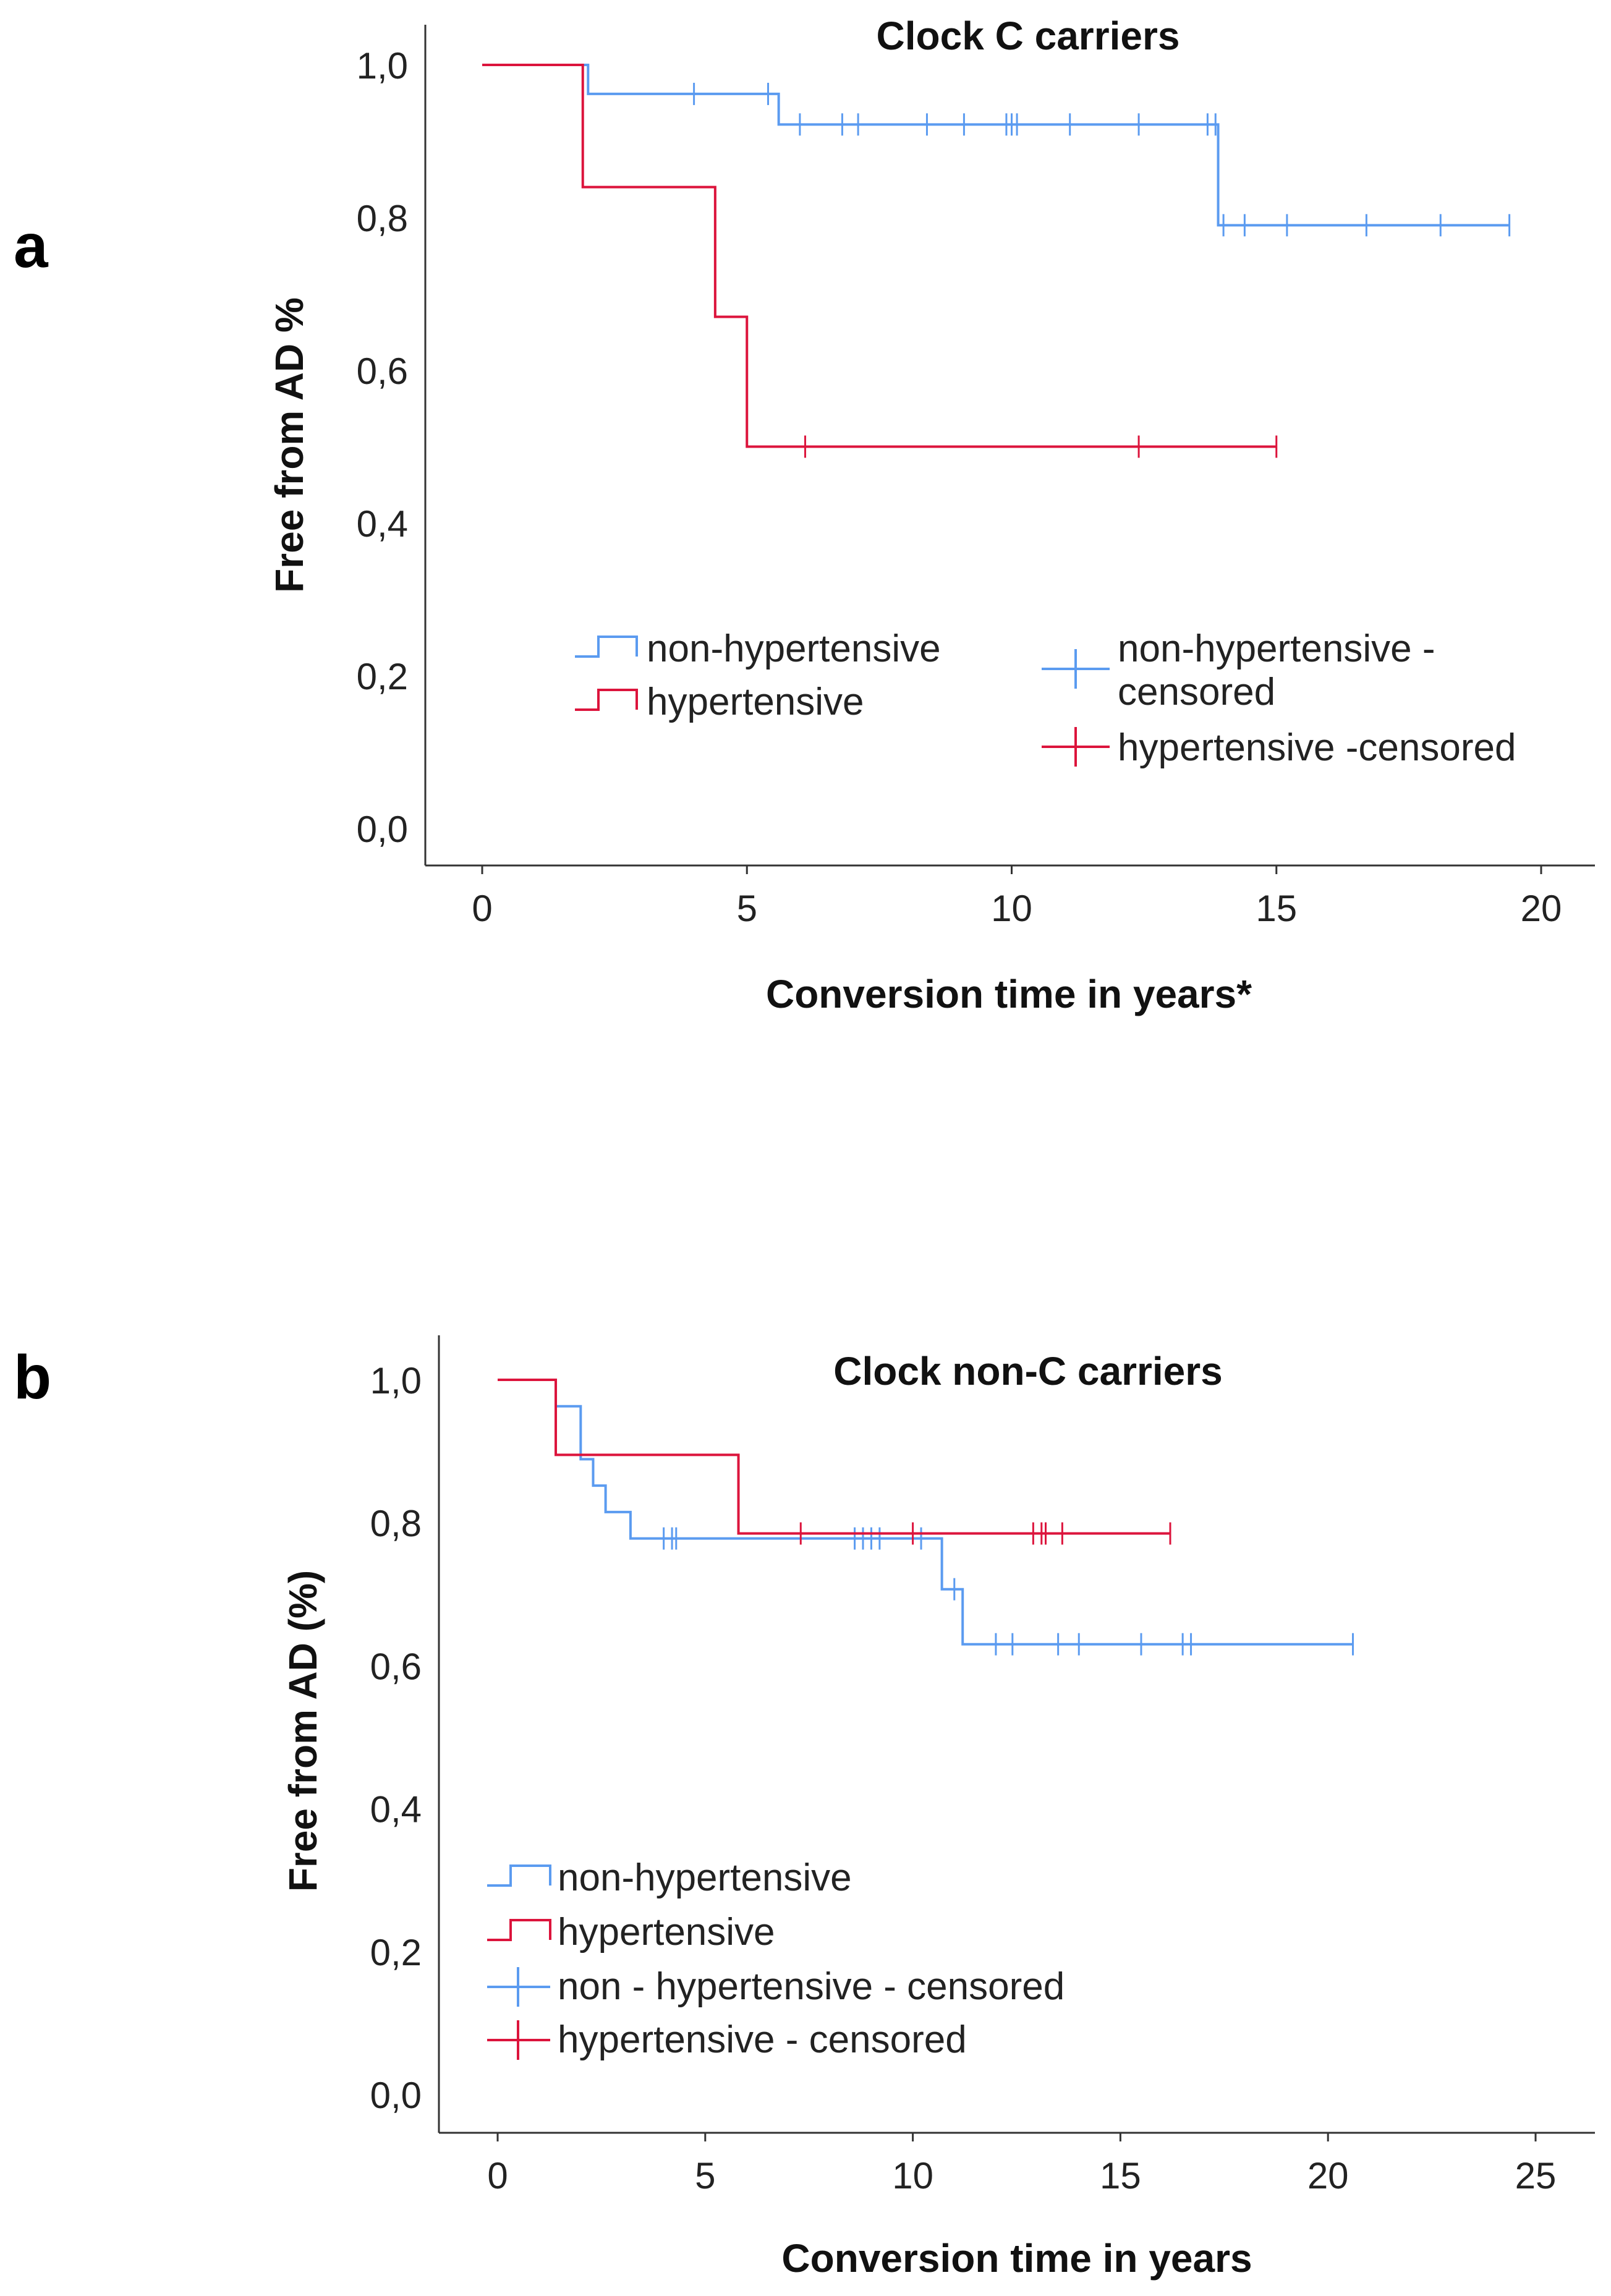  I want to click on legend-a-non-hypertensive-censored-swatch, so click(1076, 669).